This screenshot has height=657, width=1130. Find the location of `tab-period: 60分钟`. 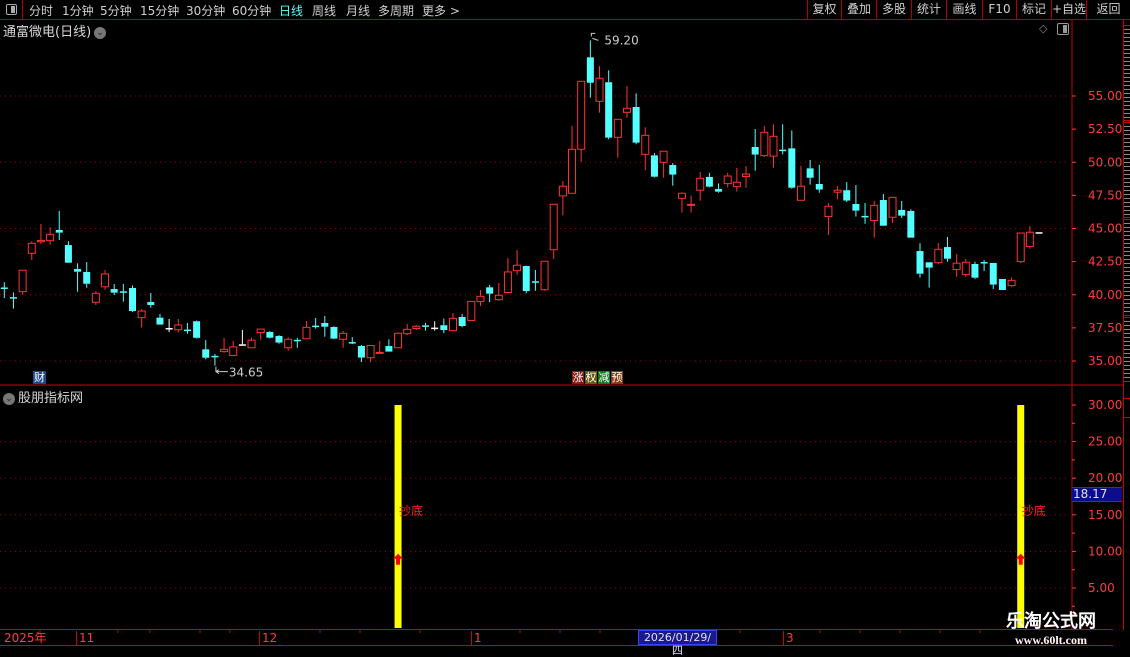

tab-period: 60分钟 is located at coordinates (252, 11).